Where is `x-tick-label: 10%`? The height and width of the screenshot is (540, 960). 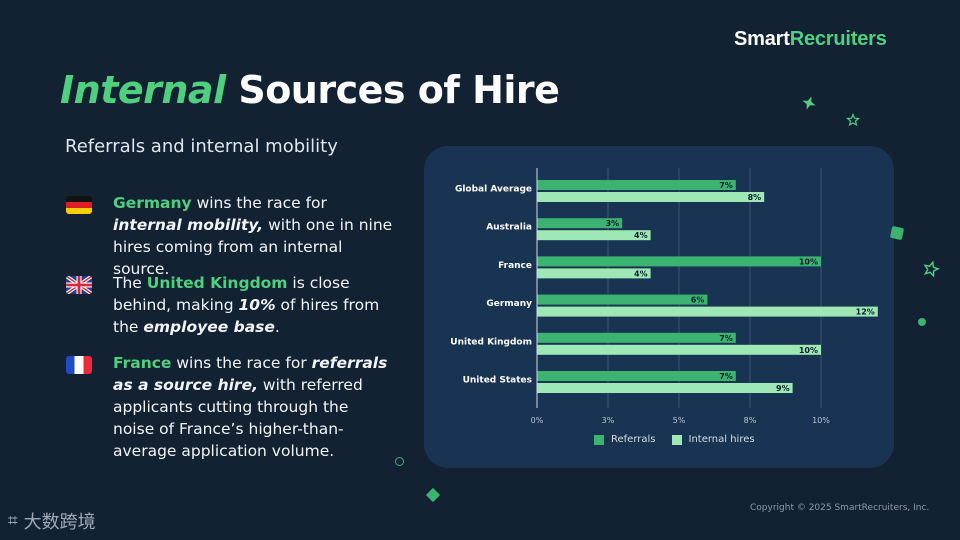
x-tick-label: 10% is located at coordinates (821, 420).